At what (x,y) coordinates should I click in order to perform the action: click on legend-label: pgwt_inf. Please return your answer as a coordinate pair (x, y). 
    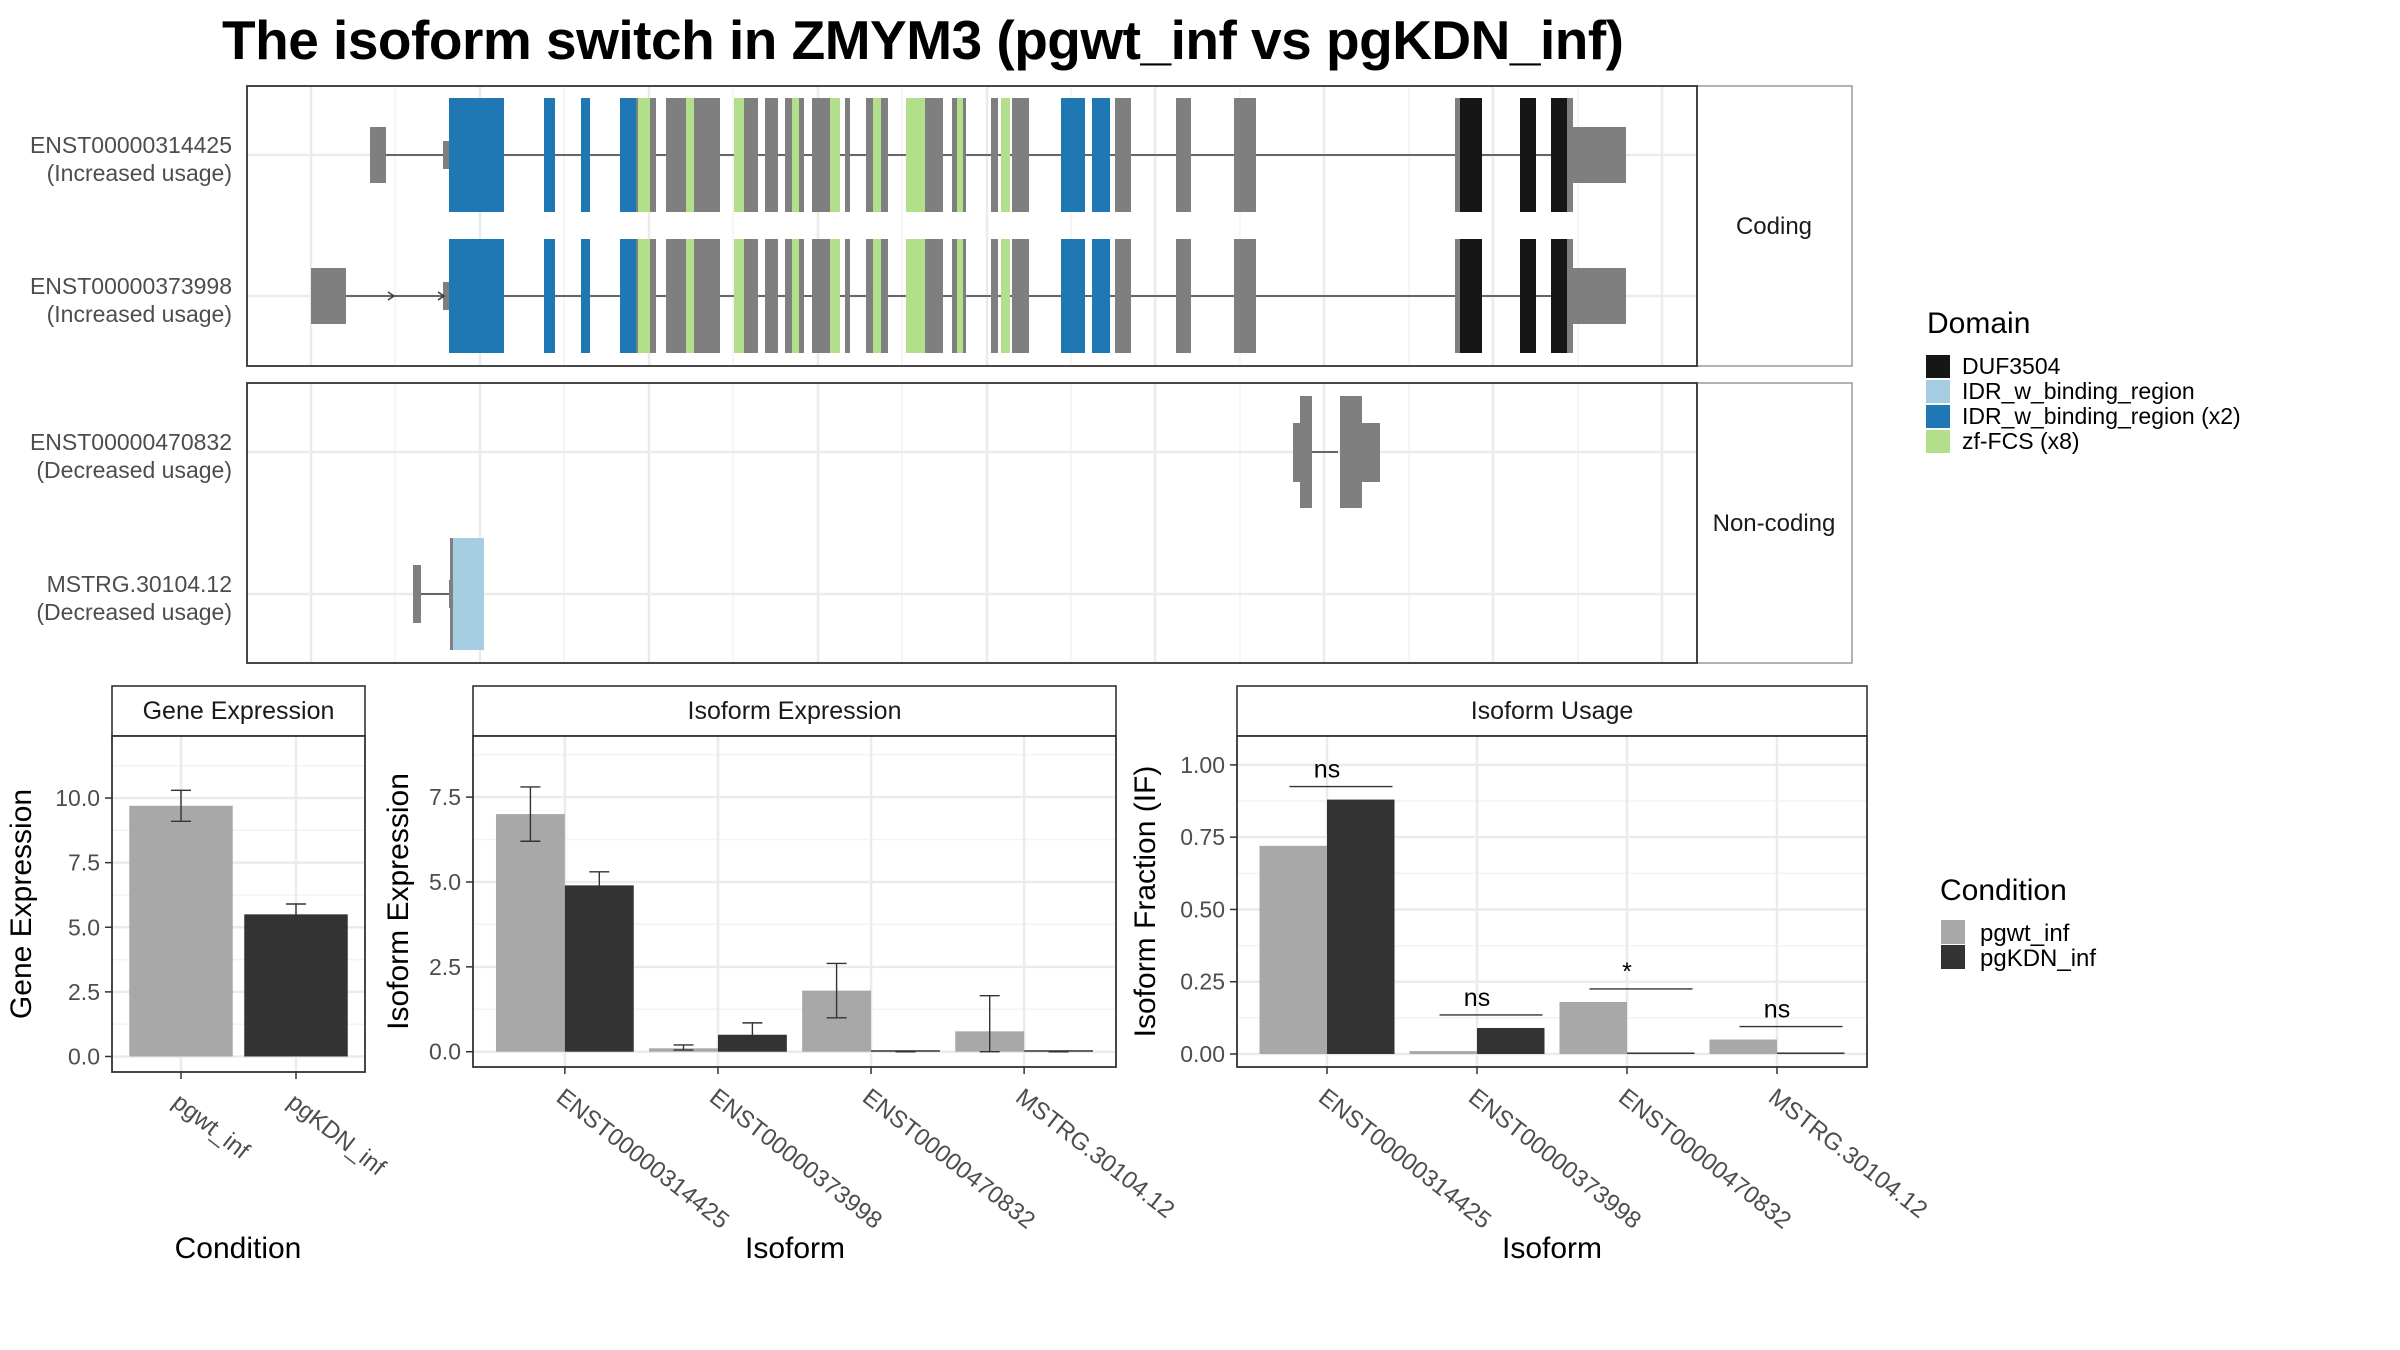
    Looking at the image, I should click on (2025, 933).